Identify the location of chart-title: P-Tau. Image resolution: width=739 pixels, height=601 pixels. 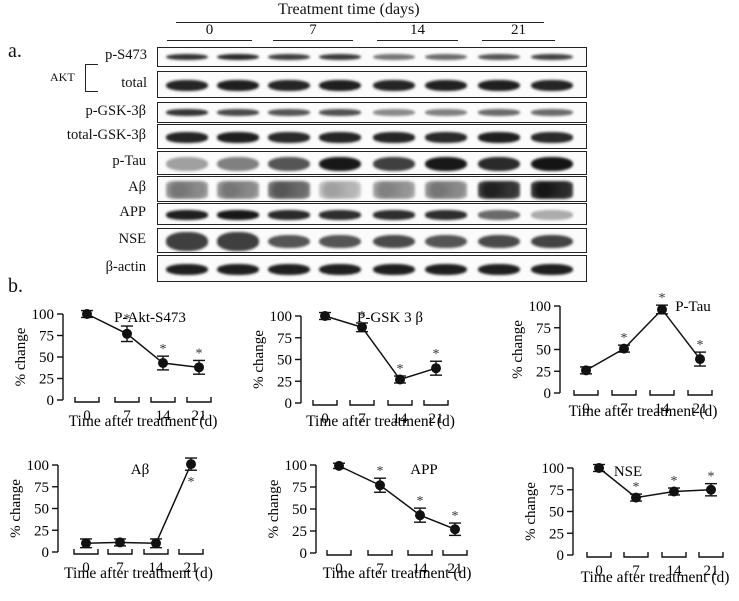
(693, 307).